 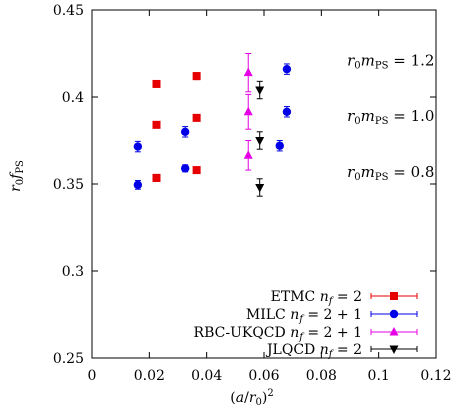 I want to click on svg-text: (a/r0)2, so click(x=251, y=398).